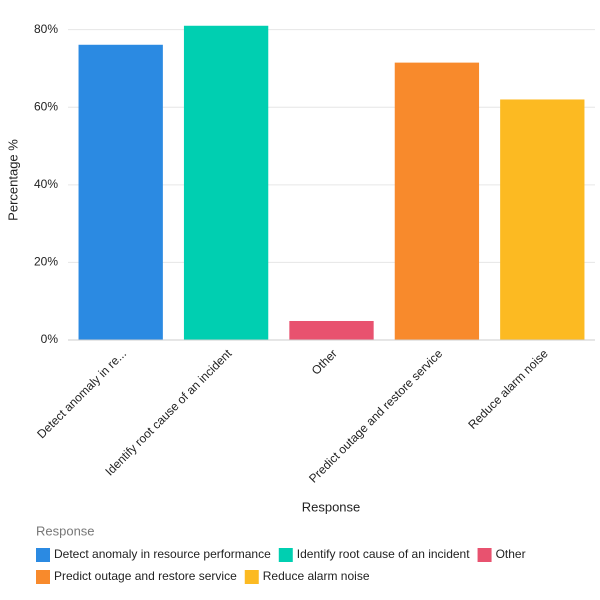  What do you see at coordinates (508, 389) in the screenshot?
I see `x-tick-label: Reduce alarm noise` at bounding box center [508, 389].